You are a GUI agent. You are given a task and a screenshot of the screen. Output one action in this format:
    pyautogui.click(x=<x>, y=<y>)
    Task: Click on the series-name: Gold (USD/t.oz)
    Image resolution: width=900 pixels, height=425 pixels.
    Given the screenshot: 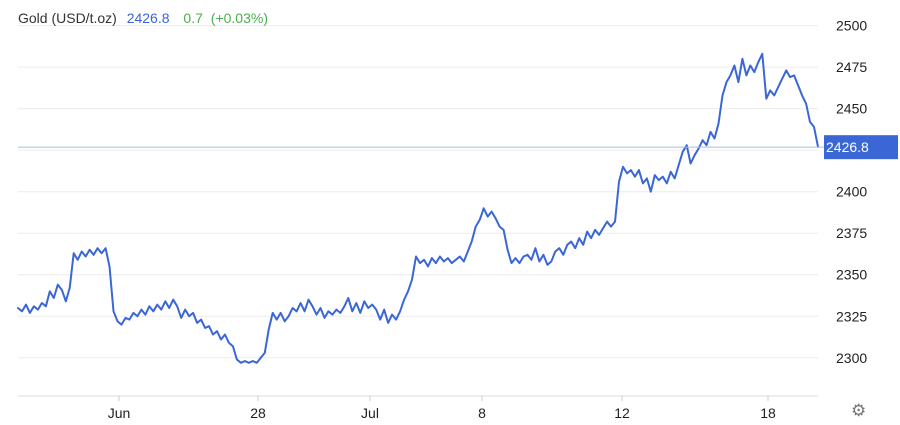 What is the action you would take?
    pyautogui.click(x=67, y=18)
    